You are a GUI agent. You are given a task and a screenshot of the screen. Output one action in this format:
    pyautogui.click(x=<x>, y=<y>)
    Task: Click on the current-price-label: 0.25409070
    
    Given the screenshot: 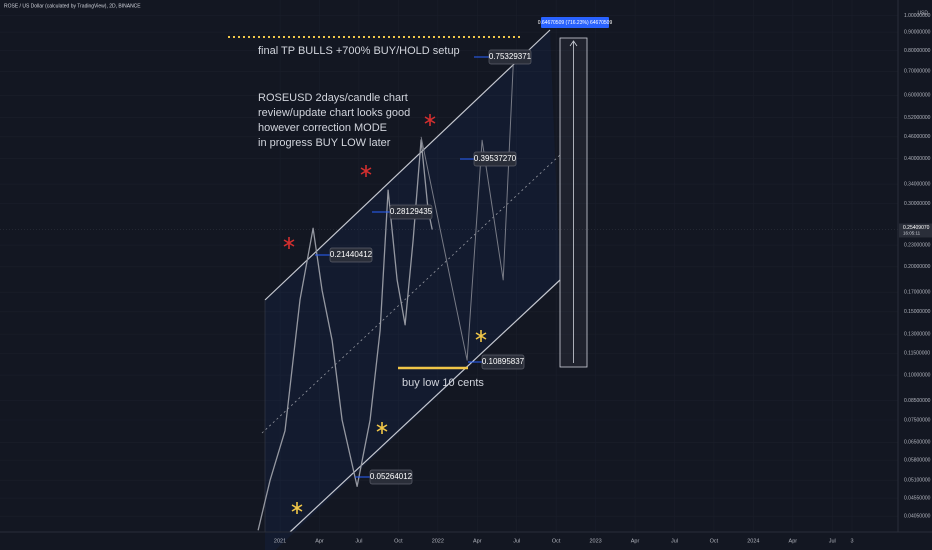 What is the action you would take?
    pyautogui.click(x=916, y=228)
    